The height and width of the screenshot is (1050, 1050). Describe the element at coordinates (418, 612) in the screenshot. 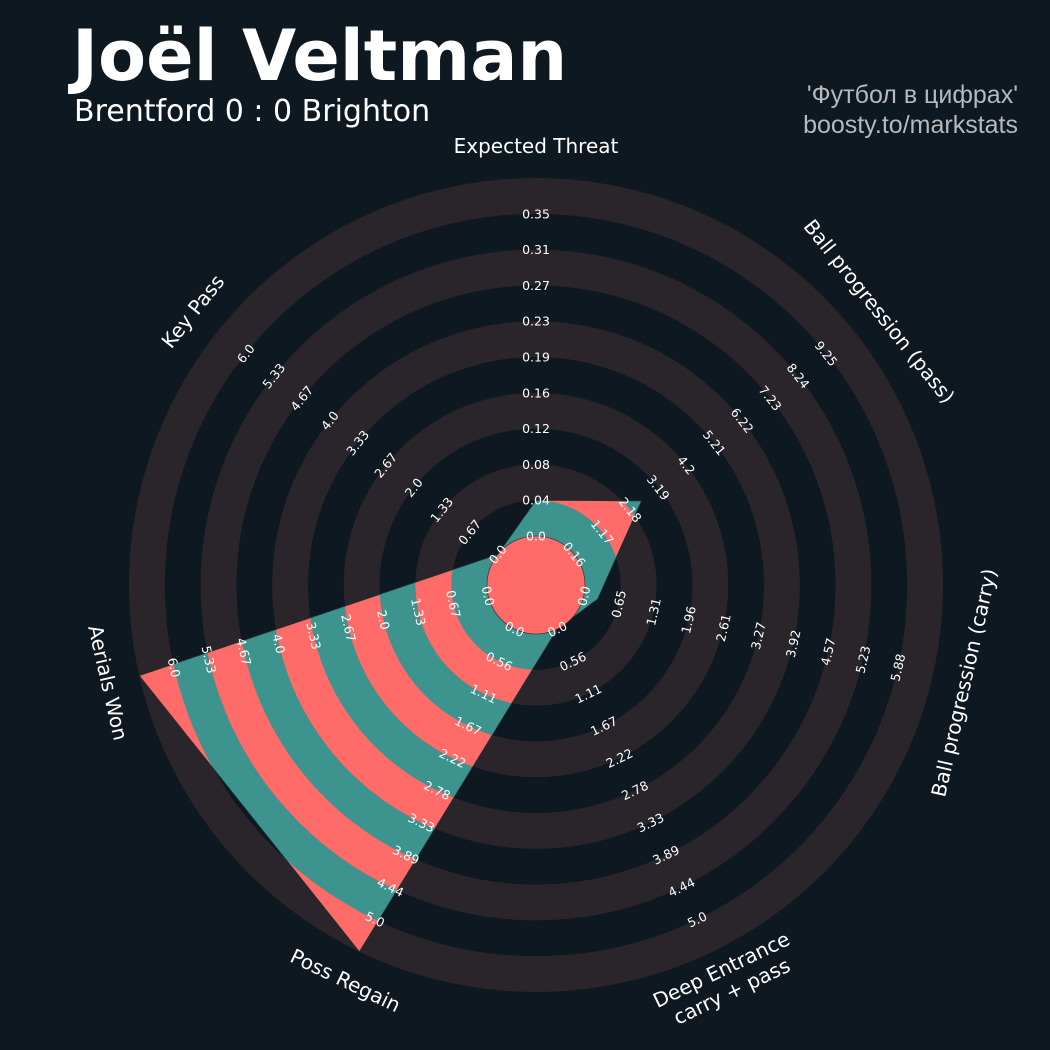

I see `tick-label: 1.33` at that location.